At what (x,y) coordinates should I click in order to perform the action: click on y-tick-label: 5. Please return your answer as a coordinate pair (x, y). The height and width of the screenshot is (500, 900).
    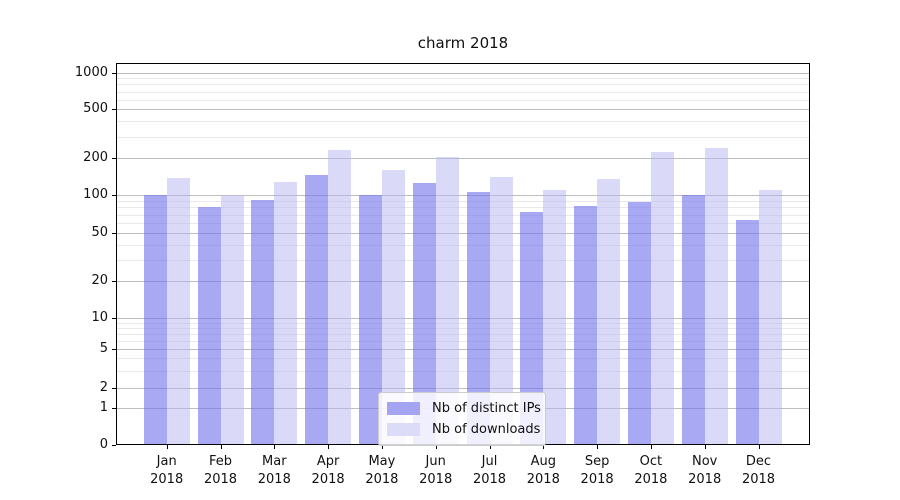
    Looking at the image, I should click on (103, 348).